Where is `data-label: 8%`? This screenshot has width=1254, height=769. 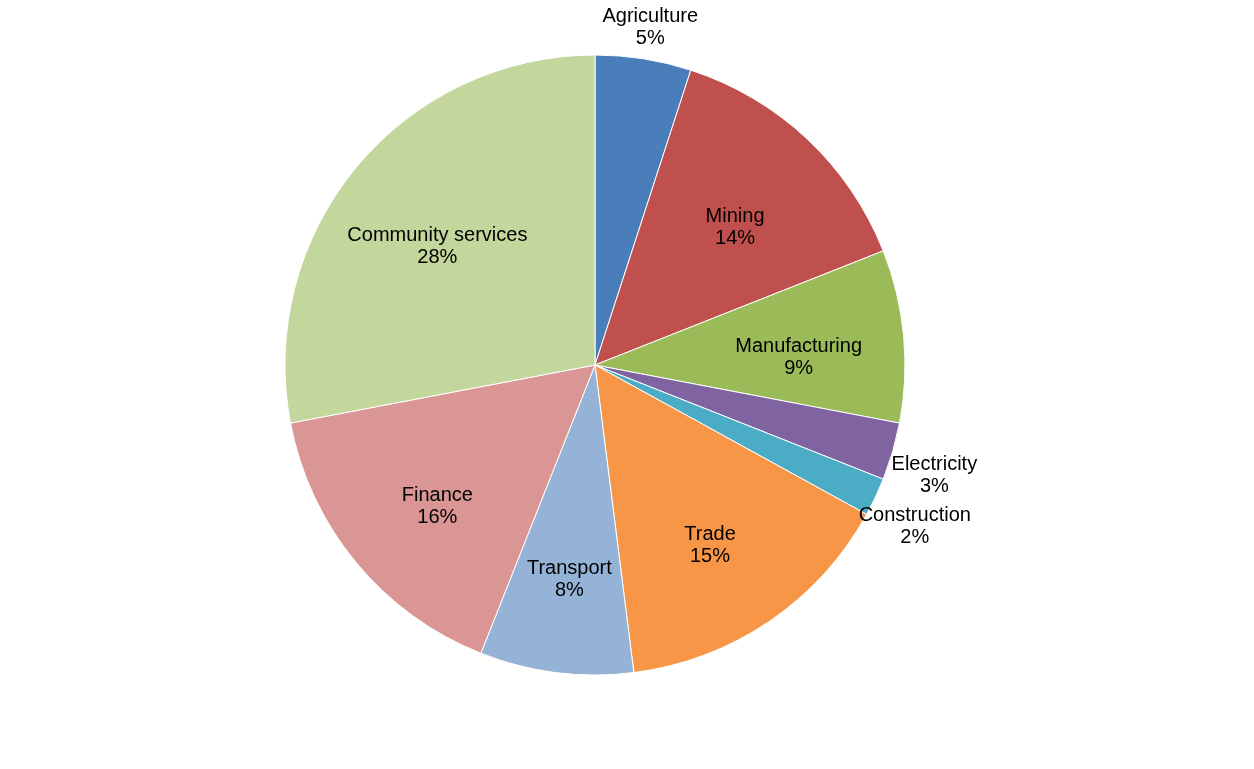
data-label: 8% is located at coordinates (569, 588).